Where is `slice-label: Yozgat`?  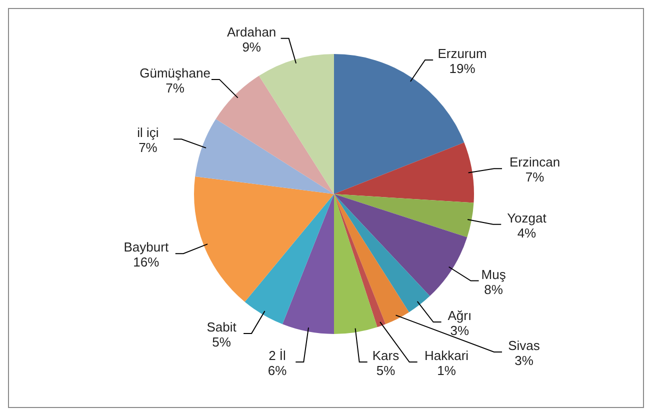
slice-label: Yozgat is located at coordinates (527, 218).